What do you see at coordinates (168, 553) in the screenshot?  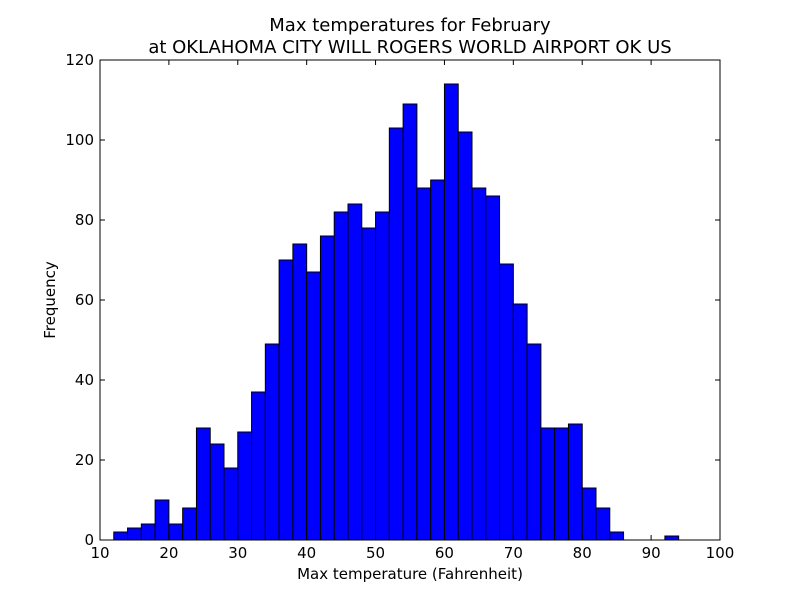 I see `x-tick-label: 20` at bounding box center [168, 553].